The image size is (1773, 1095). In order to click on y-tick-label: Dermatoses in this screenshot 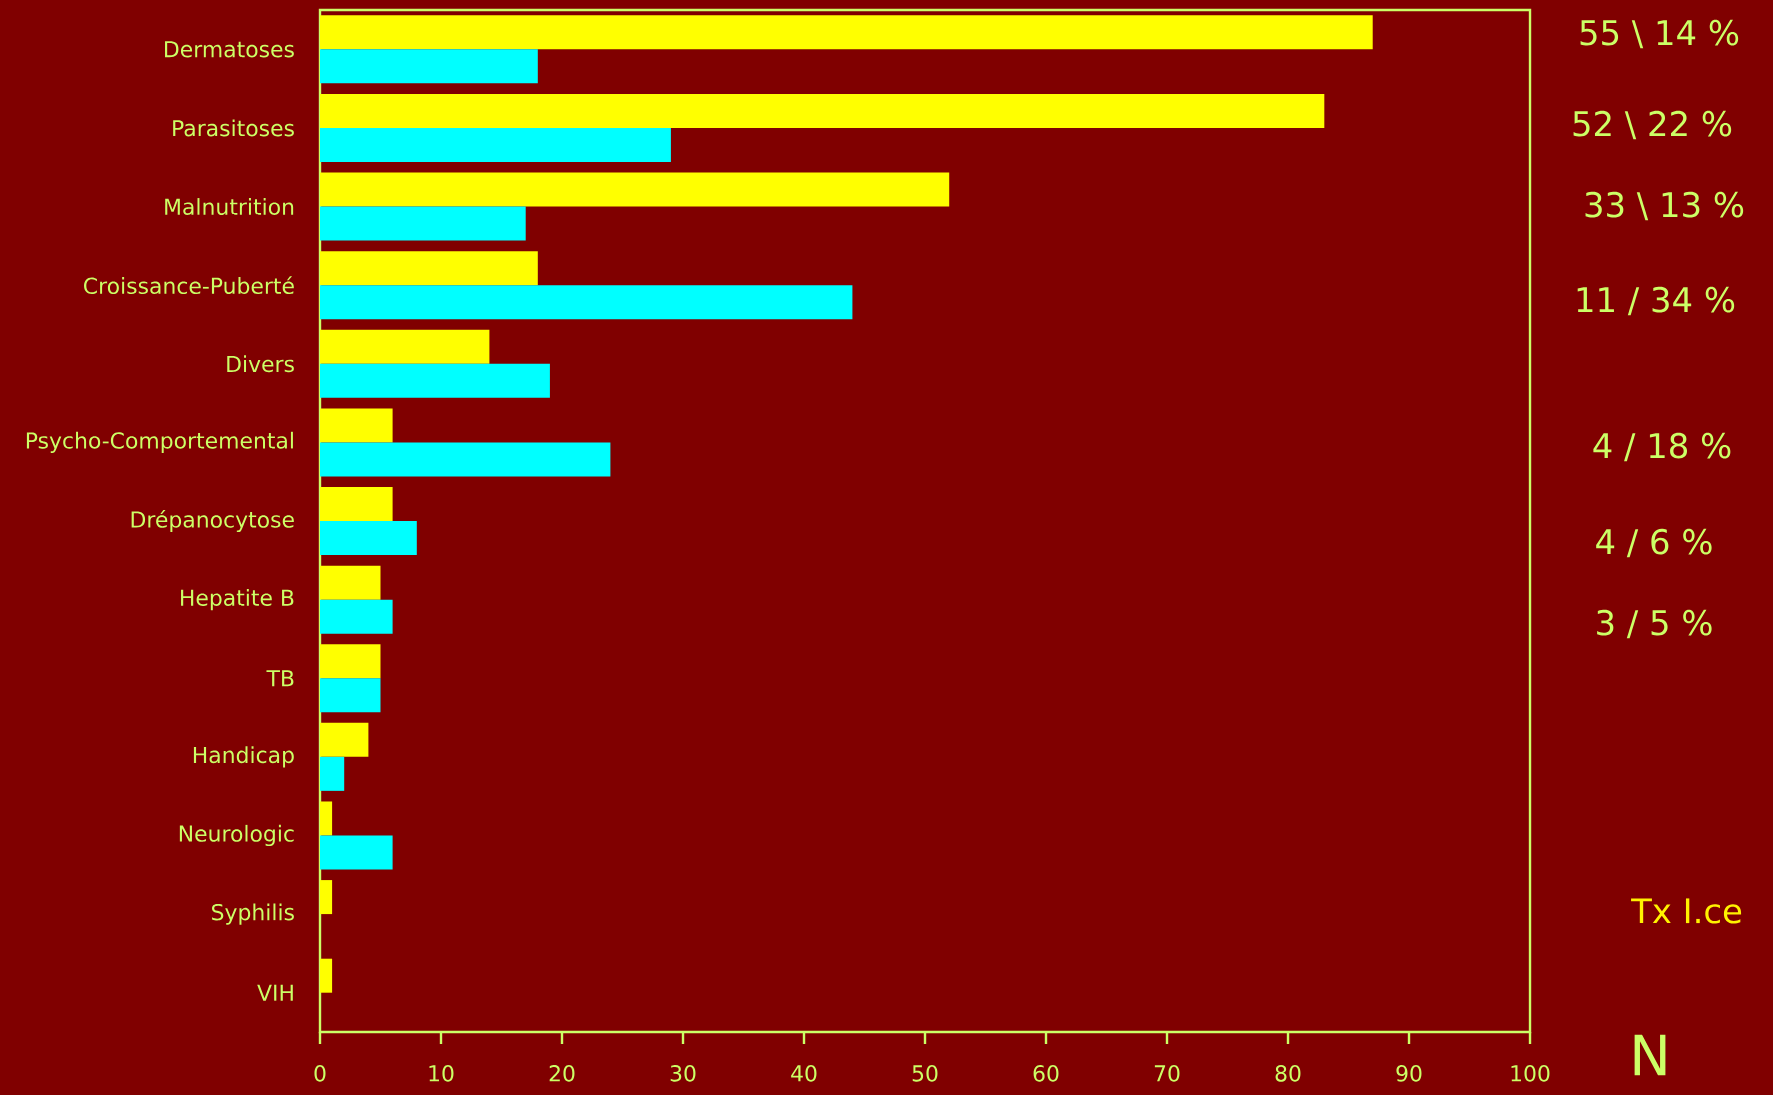, I will do `click(229, 49)`.